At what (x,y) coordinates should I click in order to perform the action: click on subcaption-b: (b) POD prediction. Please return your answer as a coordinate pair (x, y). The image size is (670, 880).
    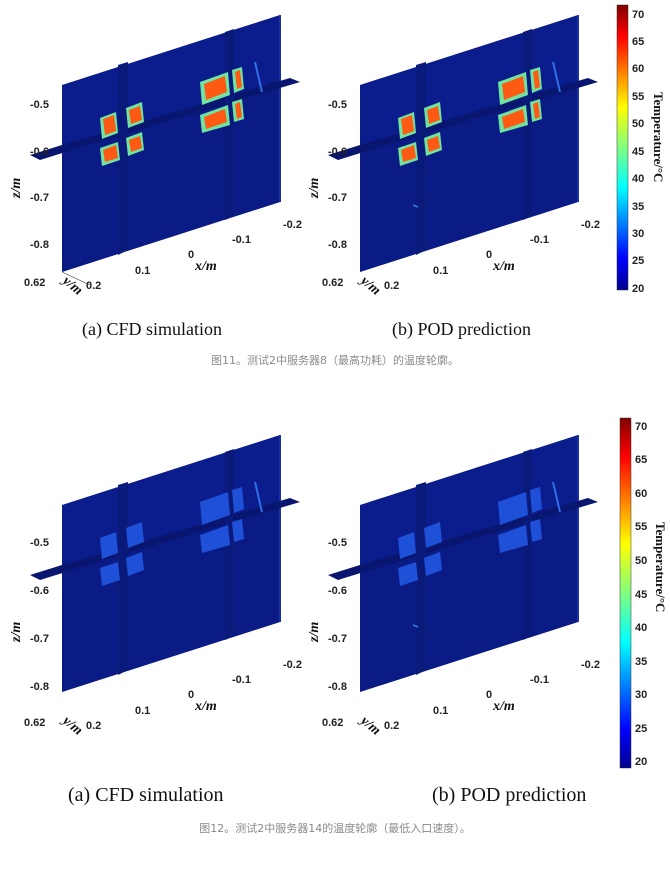
    Looking at the image, I should click on (461, 329).